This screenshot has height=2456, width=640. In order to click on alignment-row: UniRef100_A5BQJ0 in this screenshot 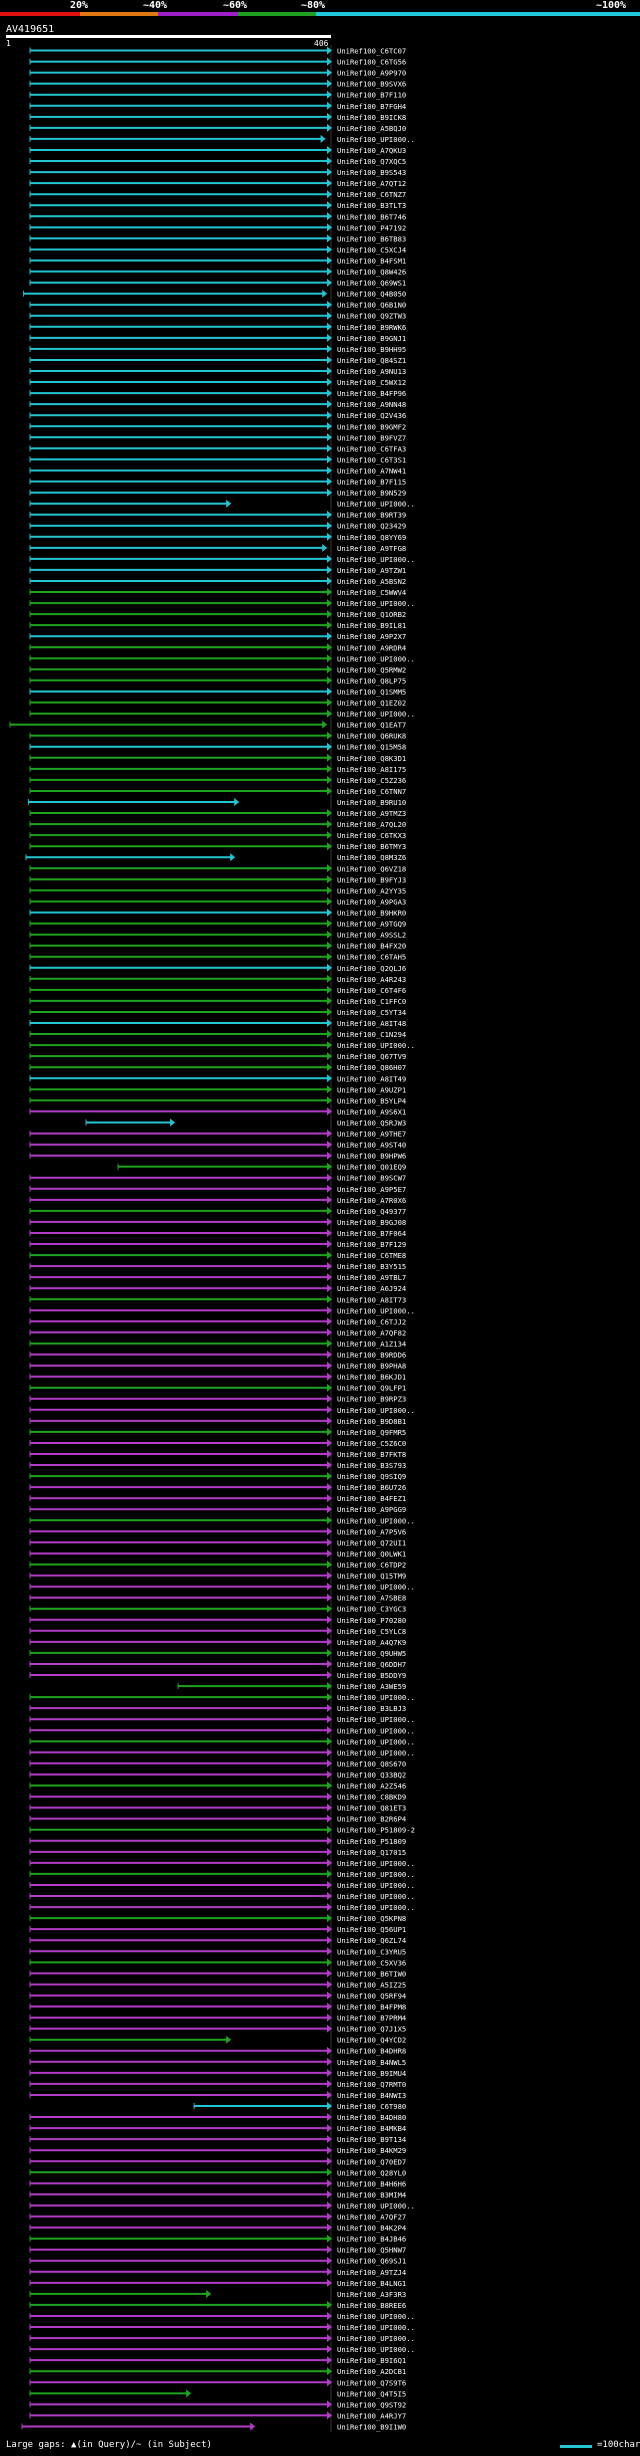, I will do `click(217, 128)`.